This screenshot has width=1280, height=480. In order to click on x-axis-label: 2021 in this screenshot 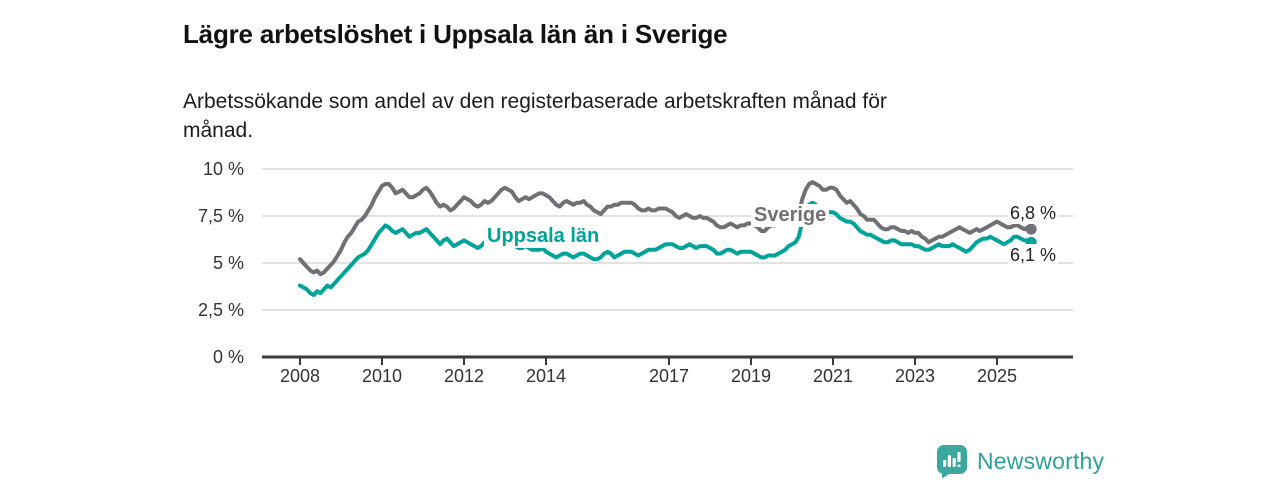, I will do `click(833, 376)`.